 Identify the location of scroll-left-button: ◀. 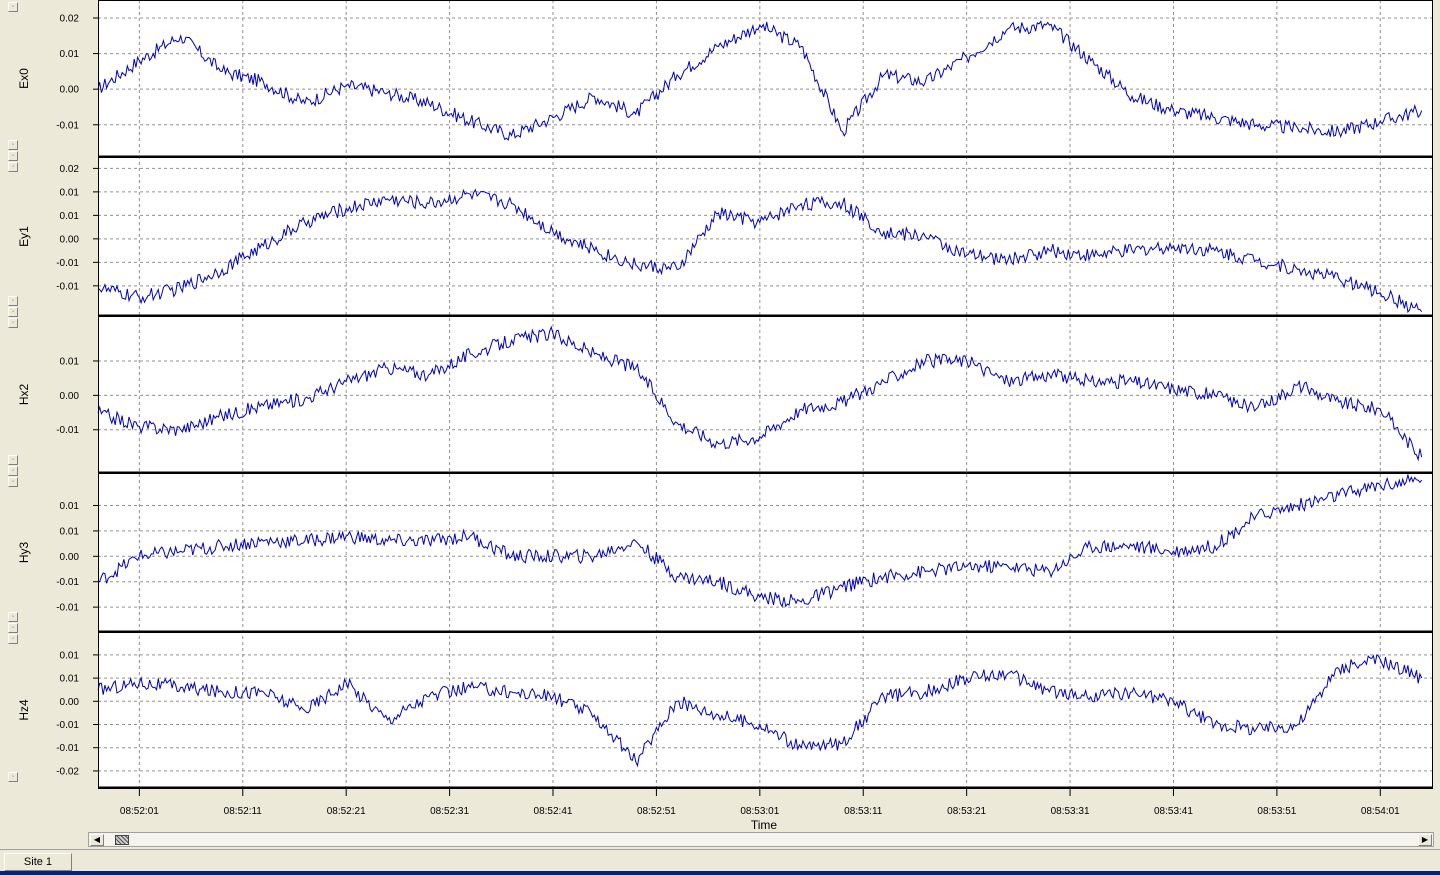
(97, 840).